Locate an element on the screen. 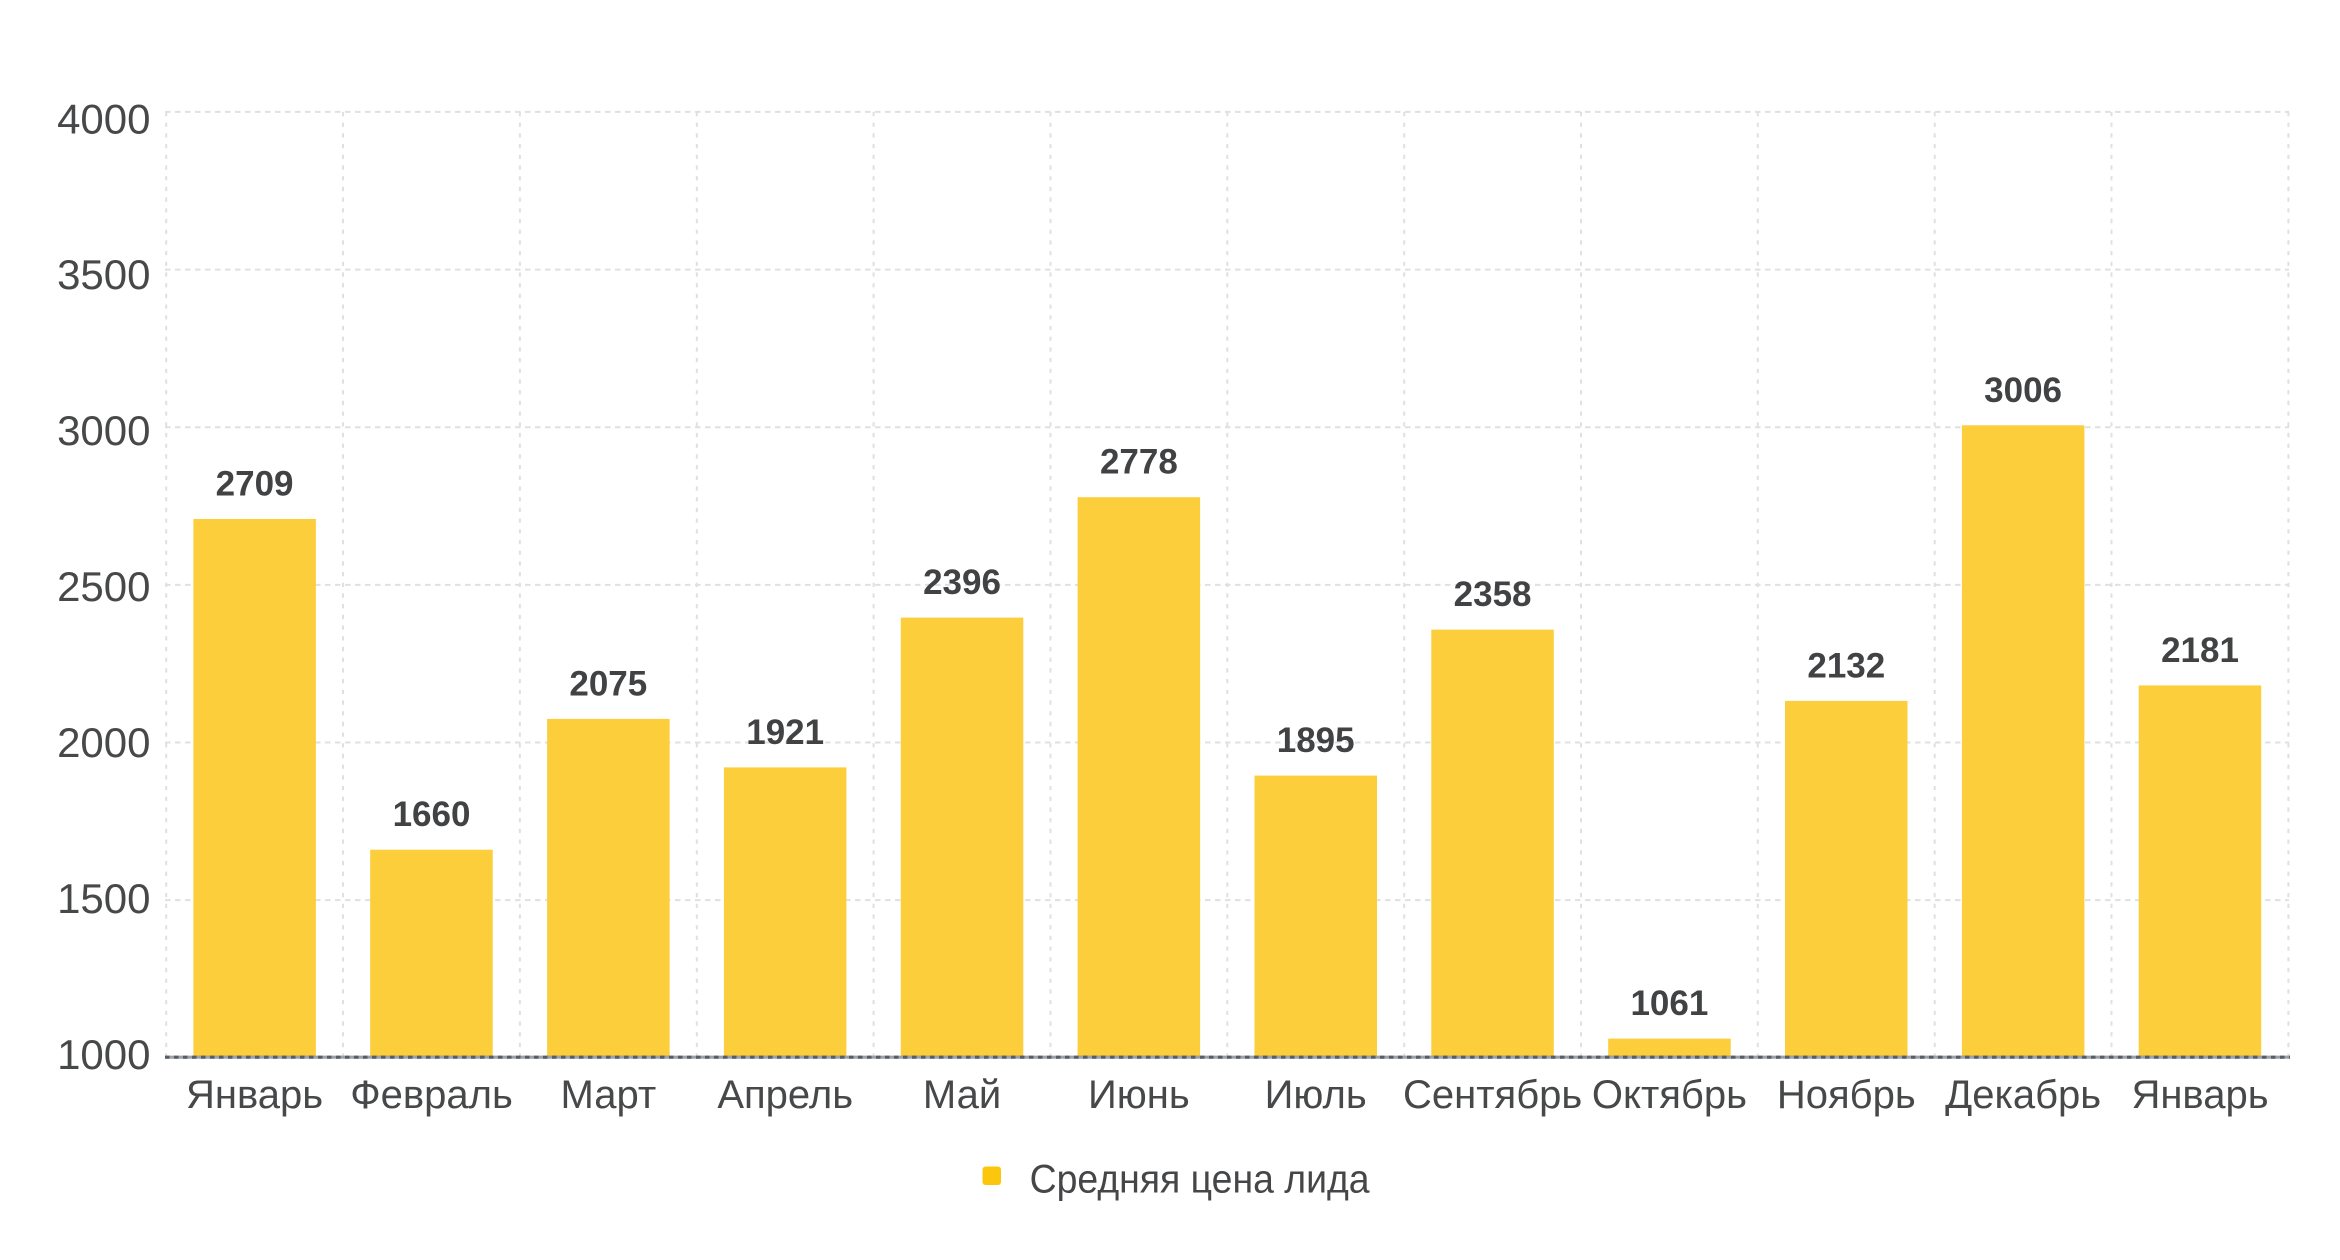 The image size is (2340, 1260). svg-text: Средняя цена лида is located at coordinates (1200, 1180).